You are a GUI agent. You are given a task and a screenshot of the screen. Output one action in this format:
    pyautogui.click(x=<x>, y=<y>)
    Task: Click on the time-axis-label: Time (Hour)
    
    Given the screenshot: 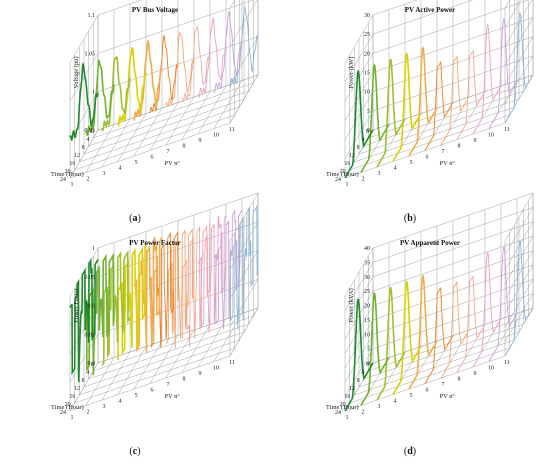 What is the action you would take?
    pyautogui.click(x=67, y=407)
    